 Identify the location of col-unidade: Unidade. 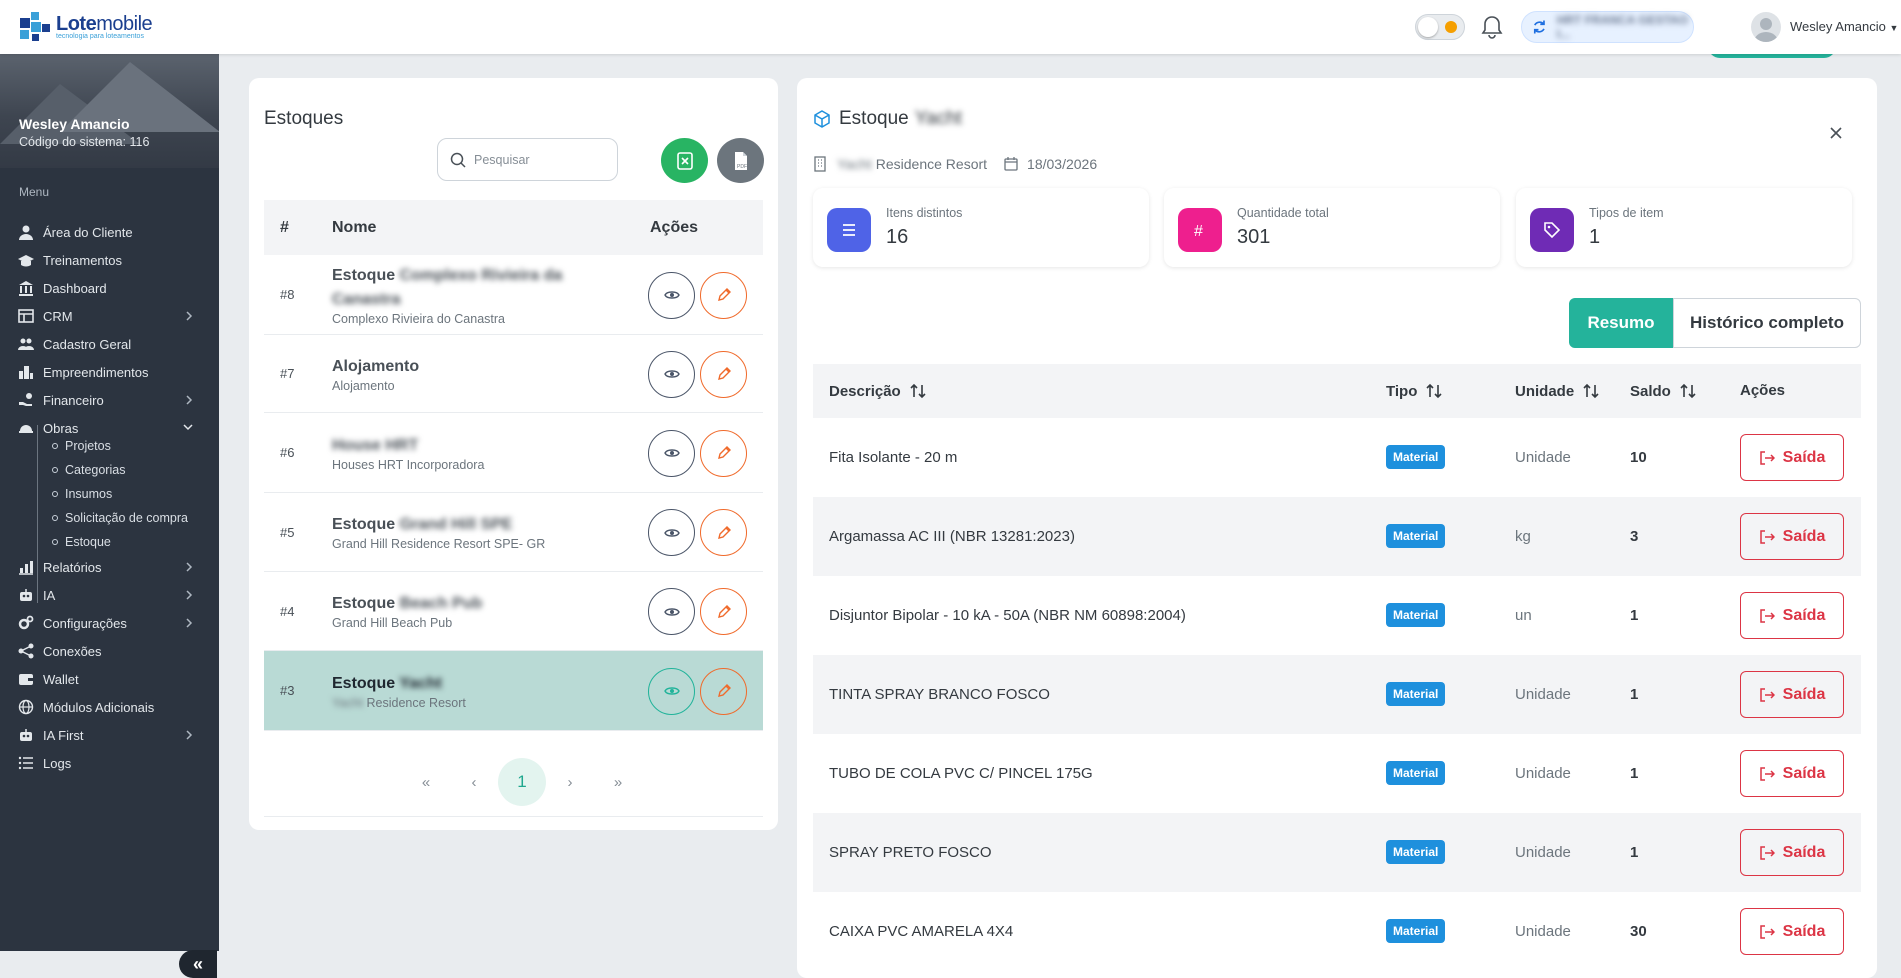
(1557, 391).